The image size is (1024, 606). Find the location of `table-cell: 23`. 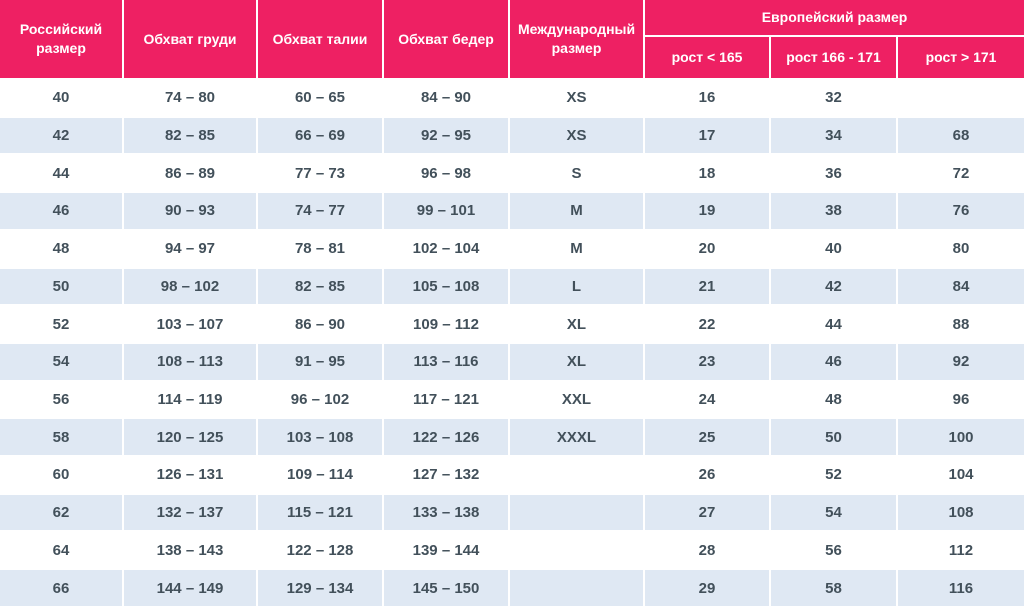

table-cell: 23 is located at coordinates (708, 360).